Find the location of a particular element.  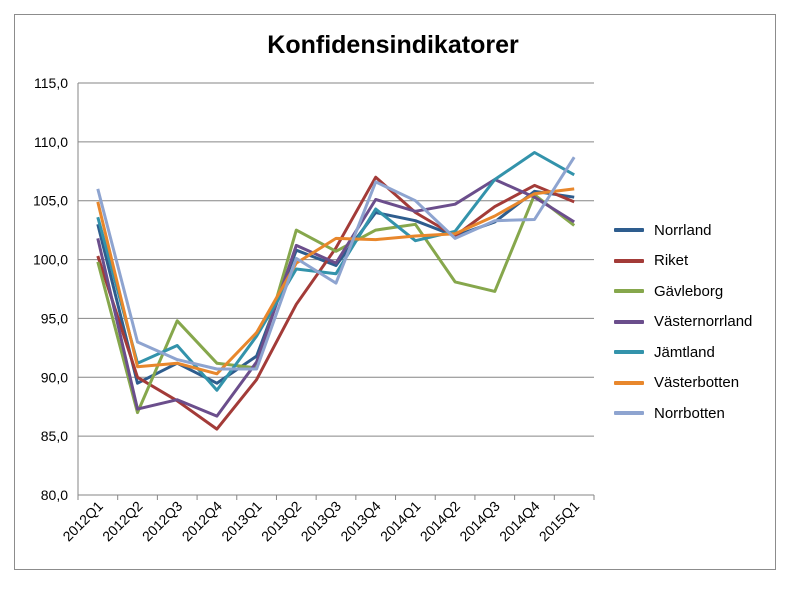

y-tick-label: 100,0 is located at coordinates (50, 260).